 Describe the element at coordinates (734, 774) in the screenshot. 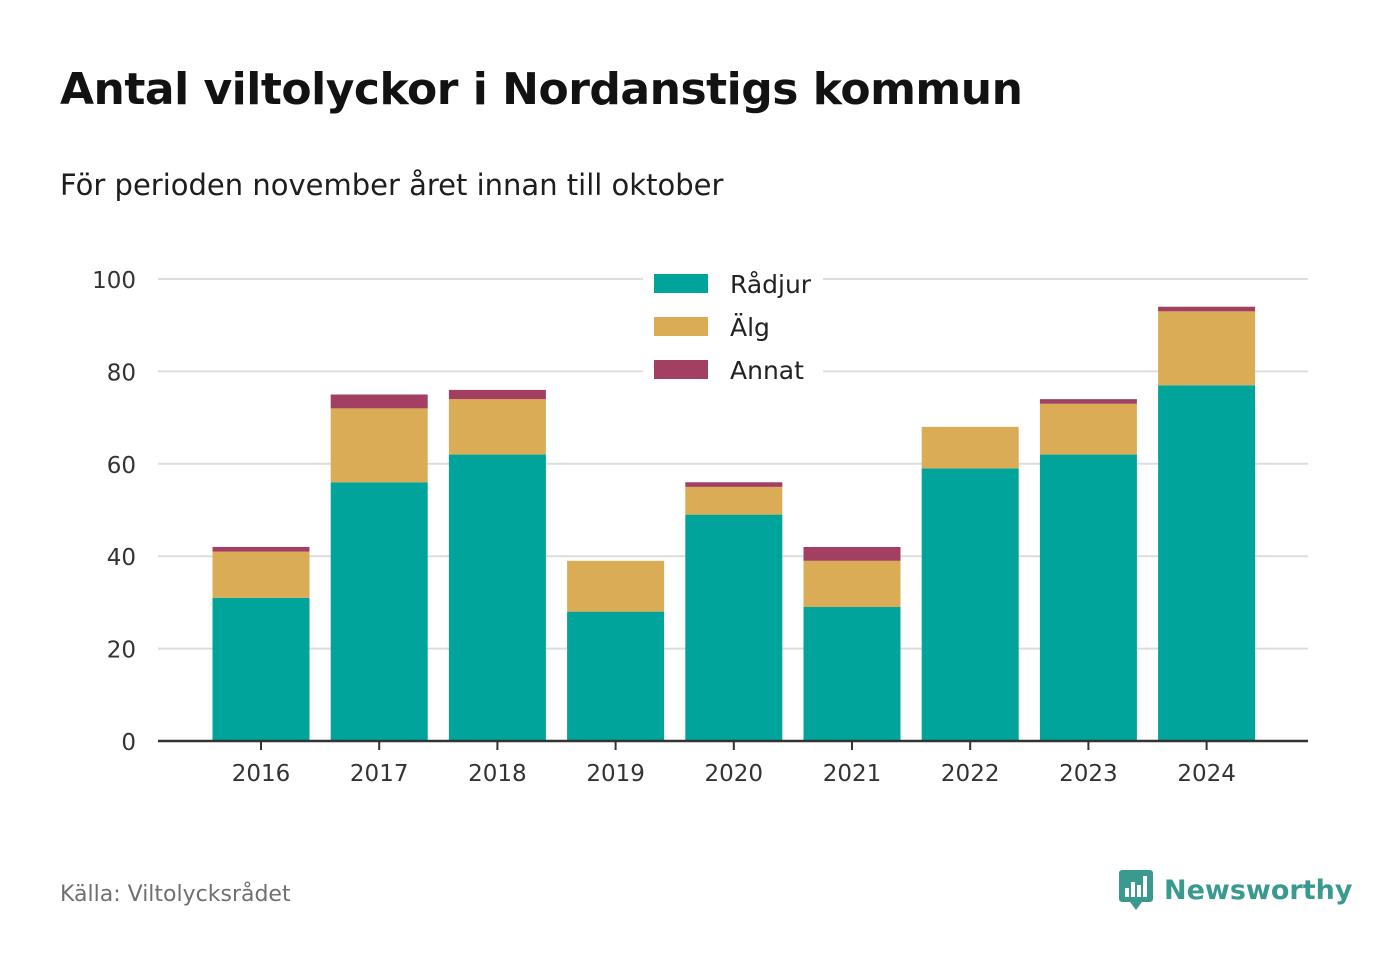

I see `x-tick-label: 2020` at that location.